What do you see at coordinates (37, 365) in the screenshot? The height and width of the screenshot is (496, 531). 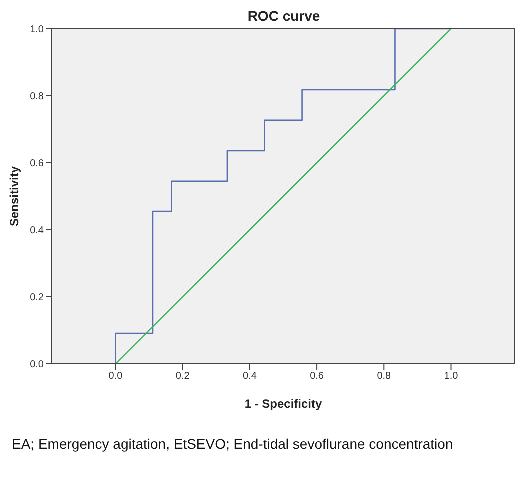 I see `y-tick-label: 0.0` at bounding box center [37, 365].